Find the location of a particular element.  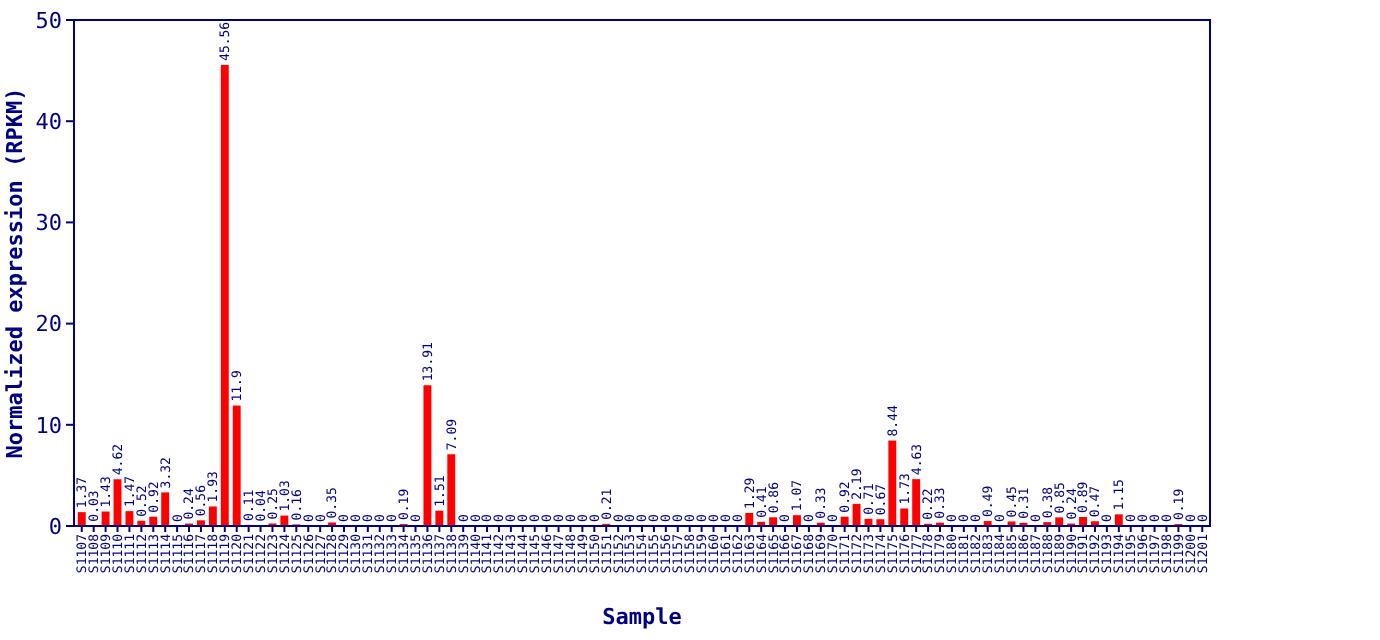

y-tick-label: 10 is located at coordinates (48, 425).